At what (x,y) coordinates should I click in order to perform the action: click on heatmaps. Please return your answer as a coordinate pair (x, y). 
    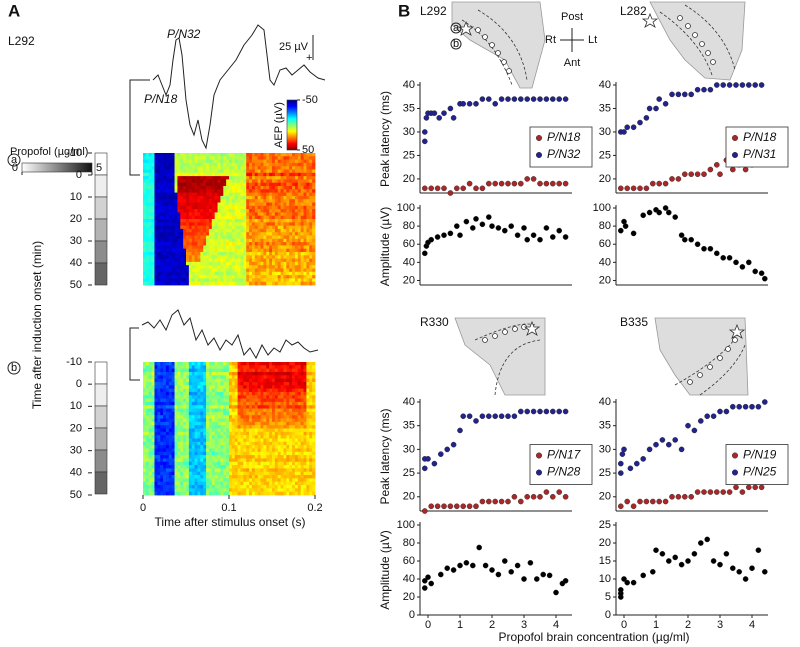
    Looking at the image, I should click on (229, 324).